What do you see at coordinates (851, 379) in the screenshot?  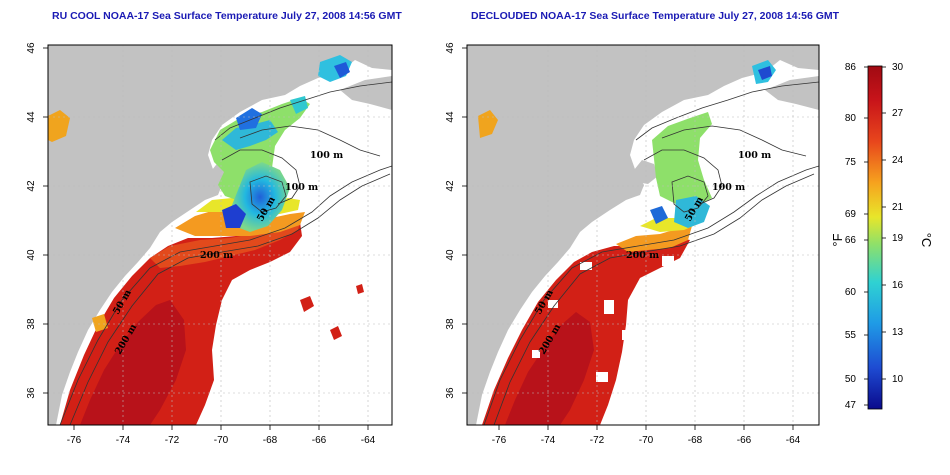 I see `colorbar-f-tick: 50` at bounding box center [851, 379].